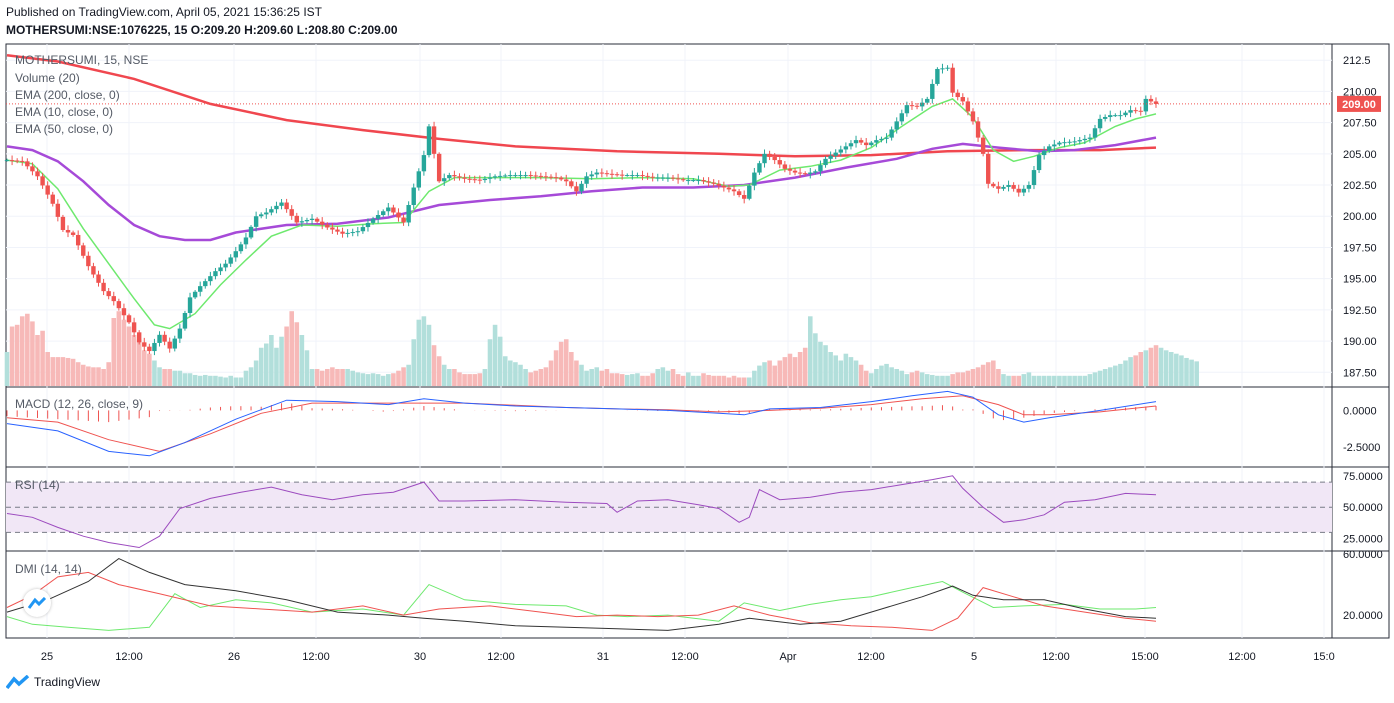  I want to click on tradingview-logo-icon, so click(18, 682).